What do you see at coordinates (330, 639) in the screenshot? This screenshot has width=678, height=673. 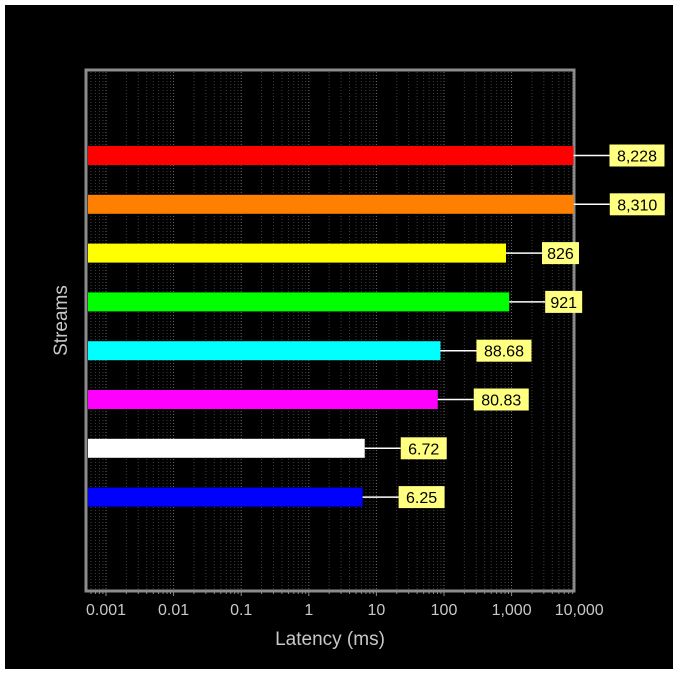 I see `x-axis-title: Latency (ms)` at bounding box center [330, 639].